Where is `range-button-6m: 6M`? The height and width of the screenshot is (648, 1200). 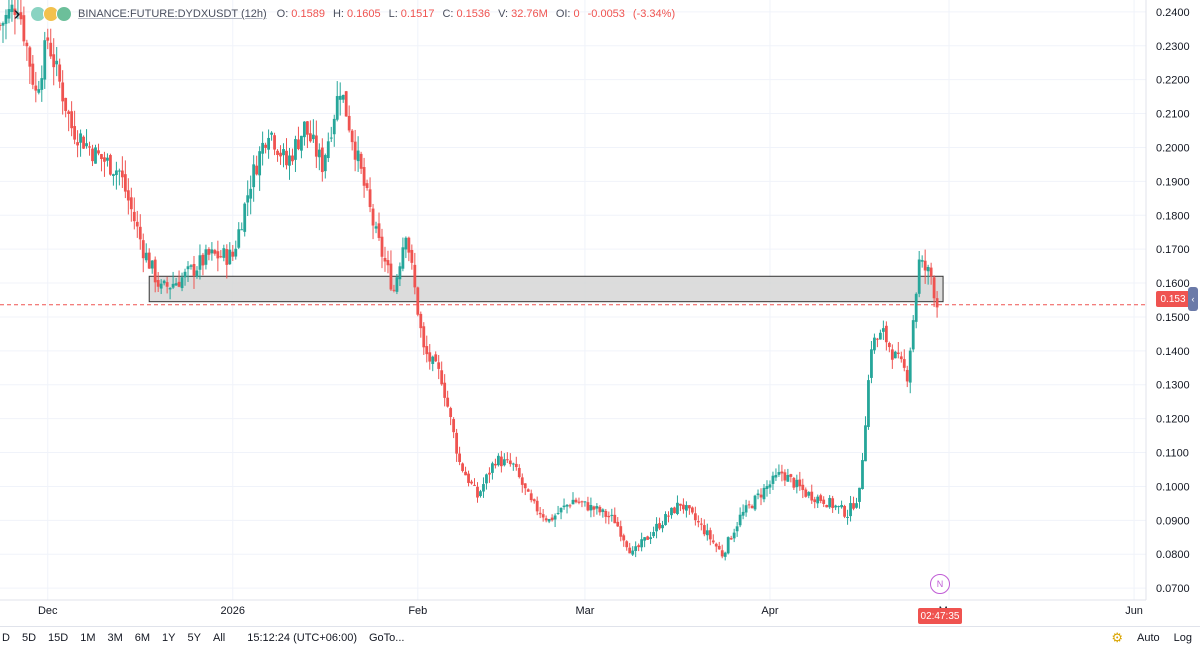 range-button-6m: 6M is located at coordinates (142, 637).